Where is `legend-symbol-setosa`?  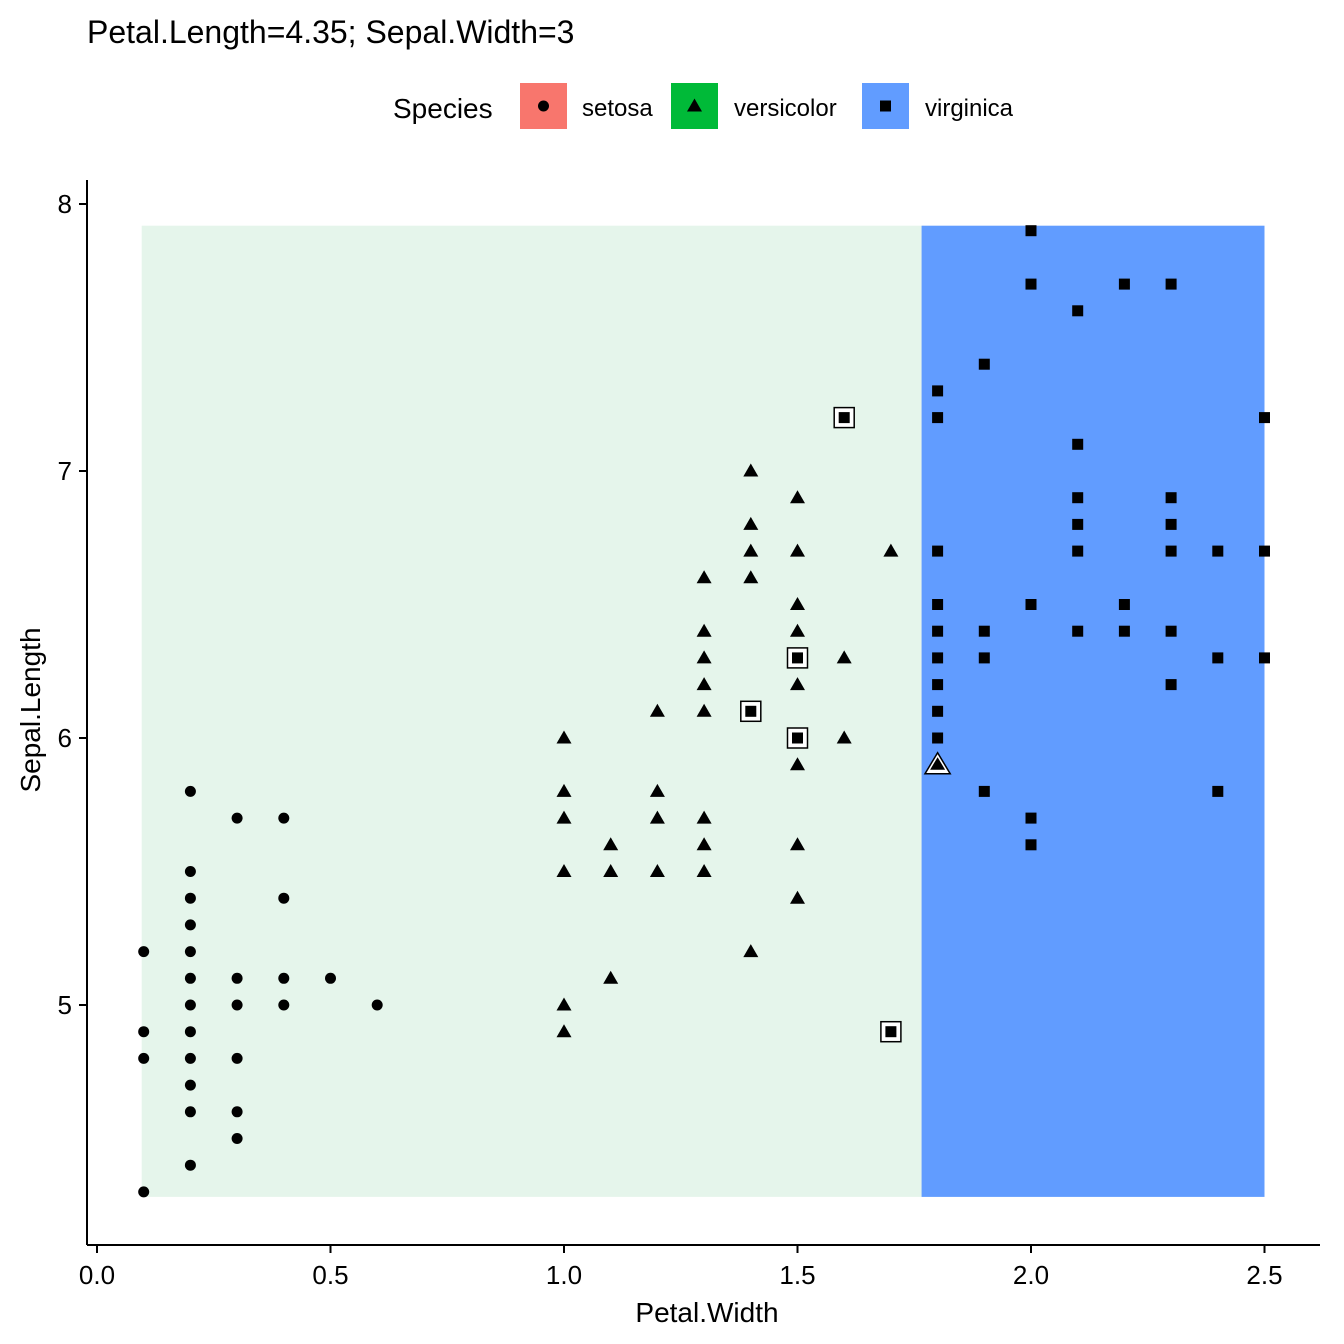 legend-symbol-setosa is located at coordinates (543, 106).